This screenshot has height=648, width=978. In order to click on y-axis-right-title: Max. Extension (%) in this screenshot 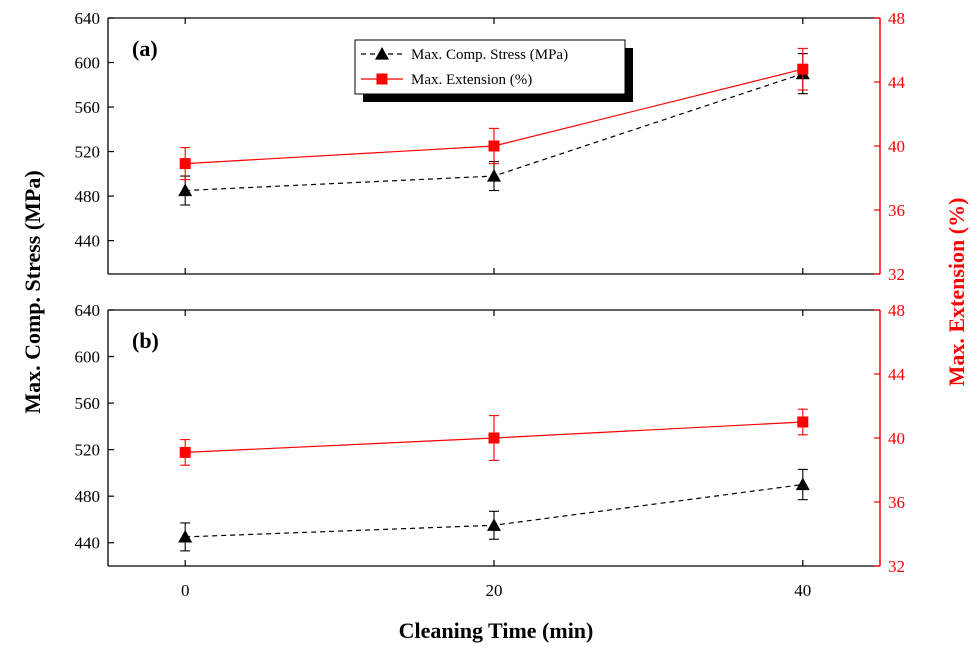, I will do `click(956, 292)`.